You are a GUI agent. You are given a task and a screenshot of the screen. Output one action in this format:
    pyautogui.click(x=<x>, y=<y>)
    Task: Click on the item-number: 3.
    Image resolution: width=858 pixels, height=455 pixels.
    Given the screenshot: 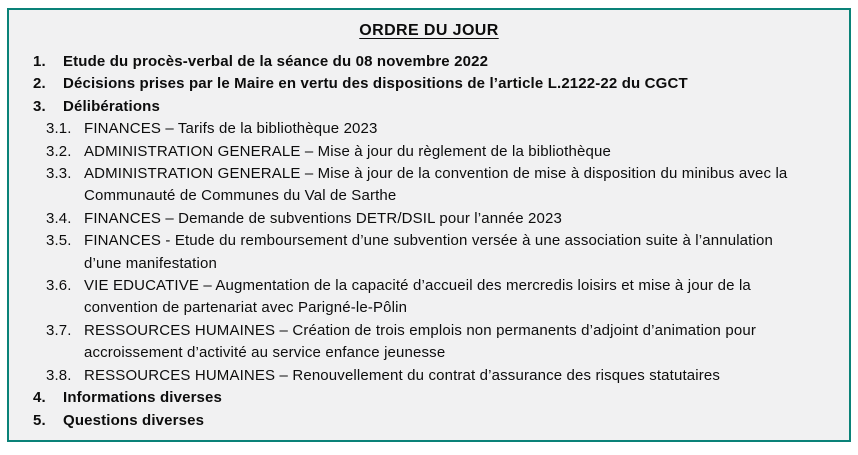 What is the action you would take?
    pyautogui.click(x=39, y=106)
    